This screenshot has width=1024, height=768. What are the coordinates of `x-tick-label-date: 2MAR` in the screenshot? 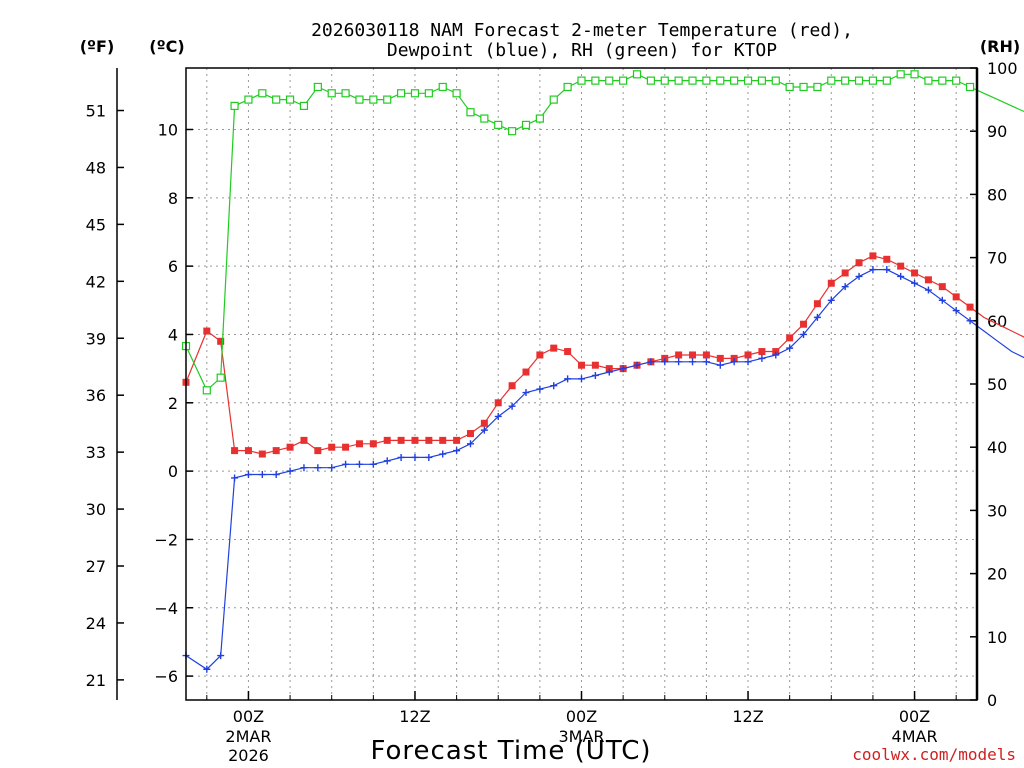 It's located at (248, 736).